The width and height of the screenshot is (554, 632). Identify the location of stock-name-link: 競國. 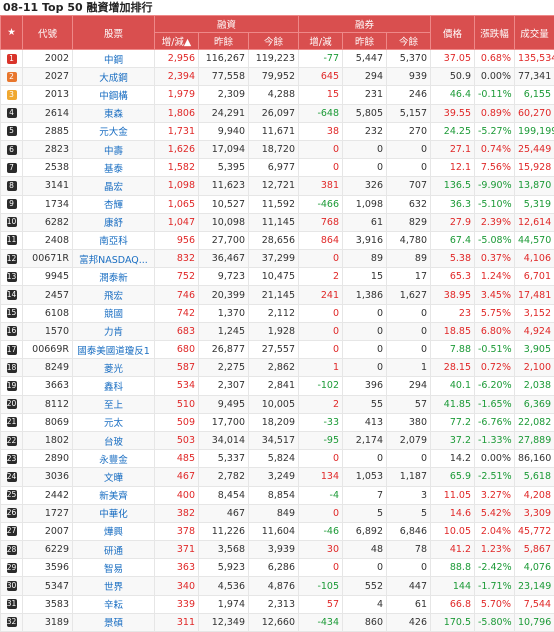
(114, 313).